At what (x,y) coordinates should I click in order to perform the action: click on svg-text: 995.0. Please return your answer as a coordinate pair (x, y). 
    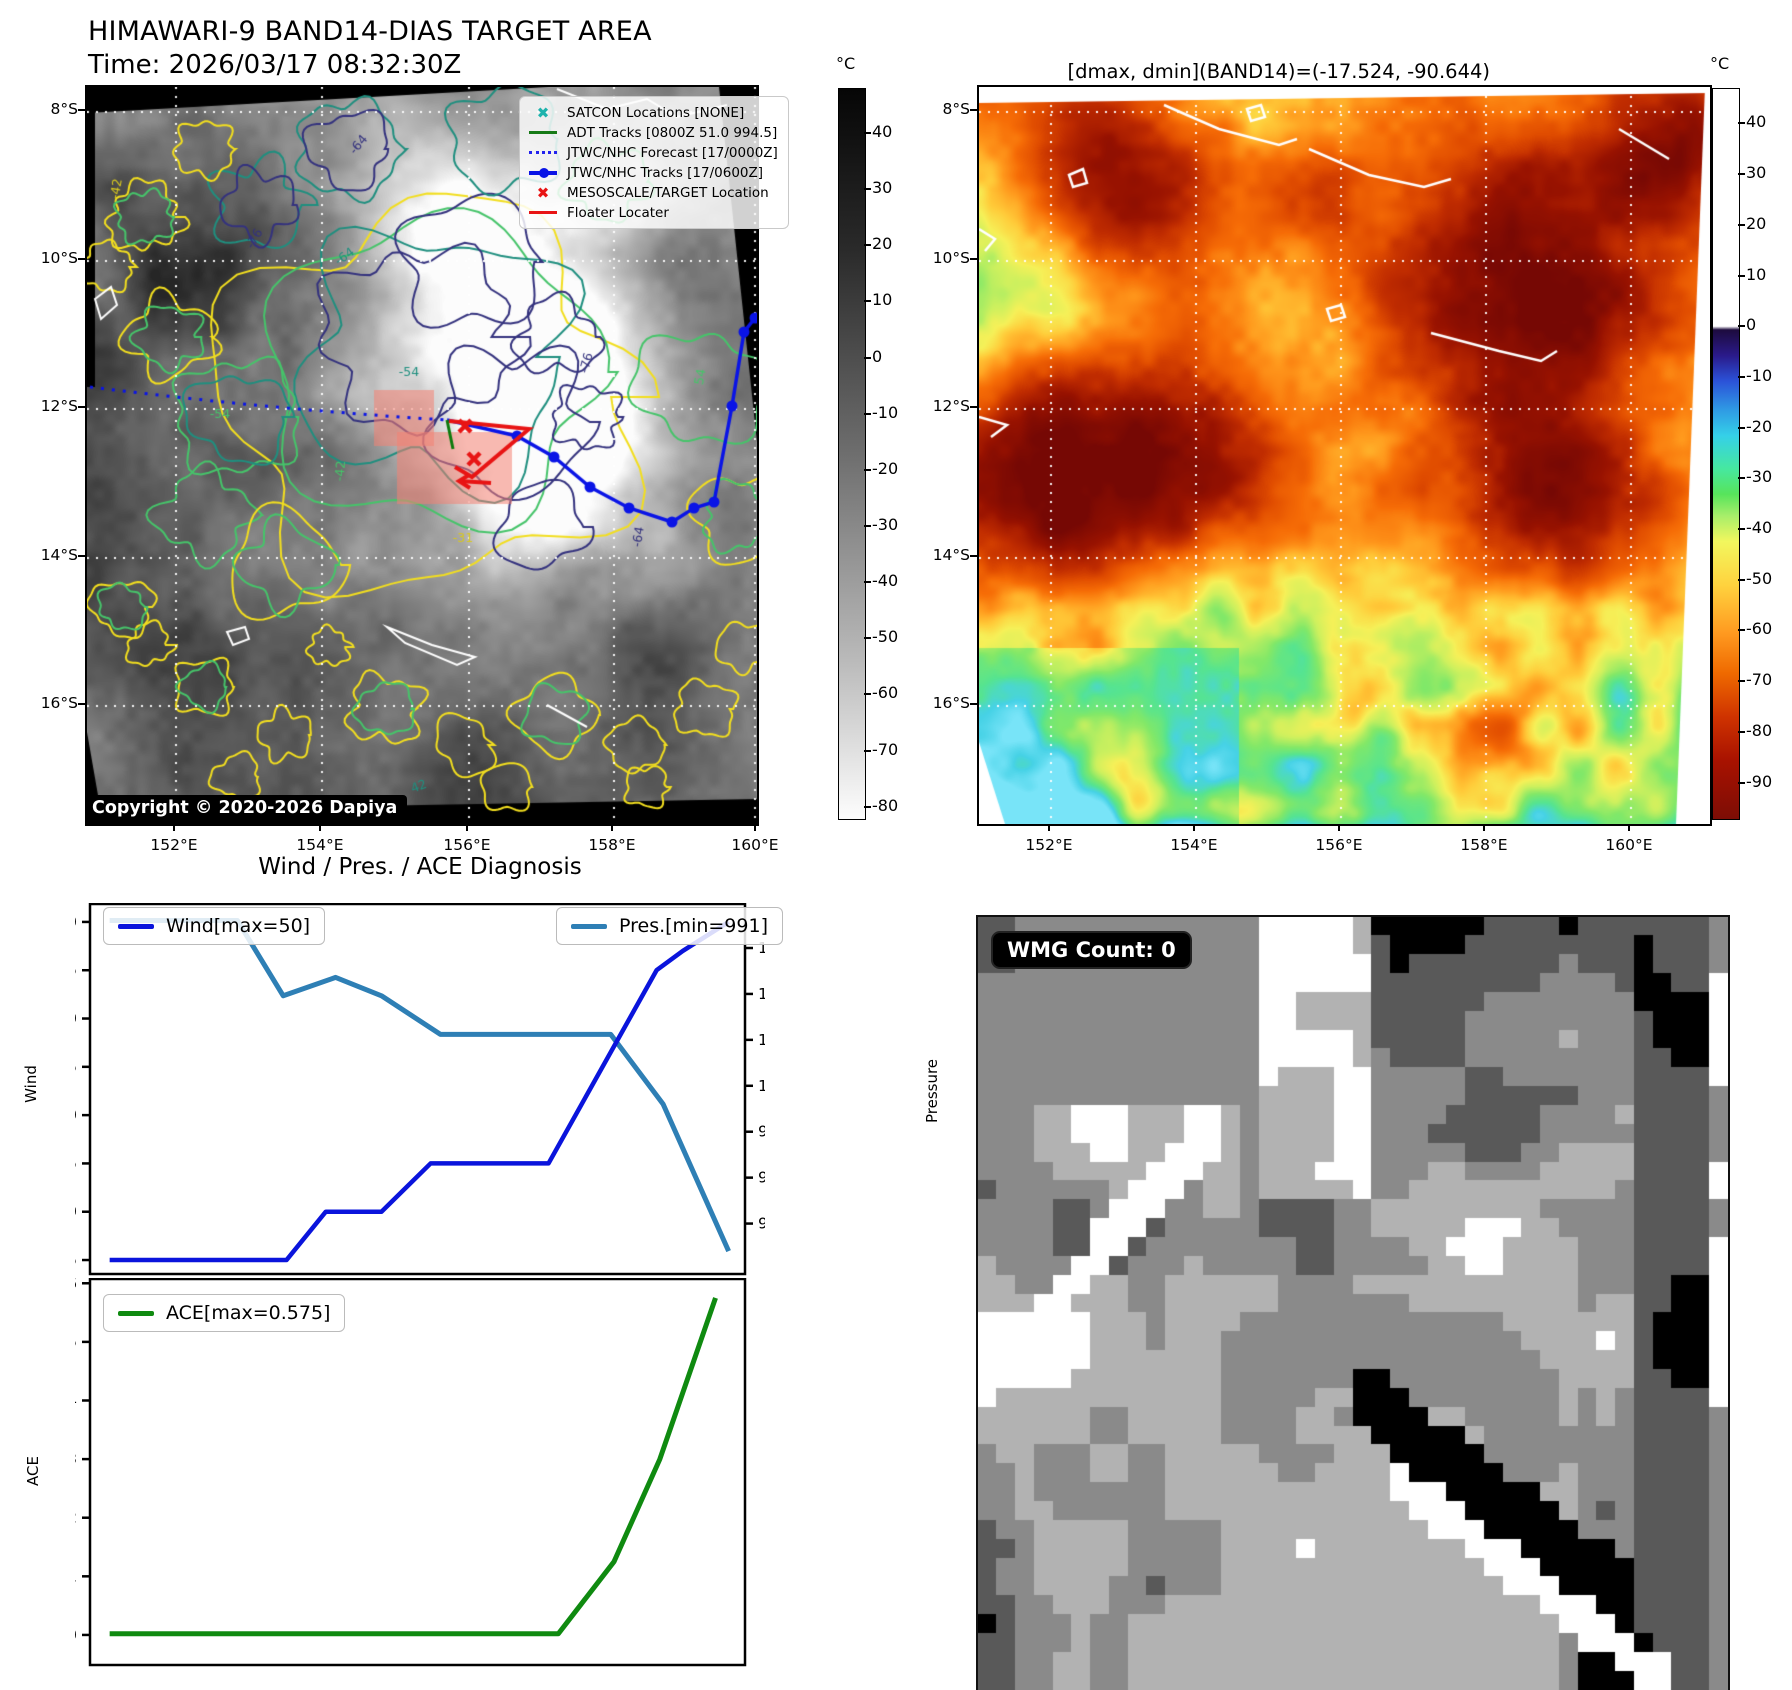
    Looking at the image, I should click on (761, 1178).